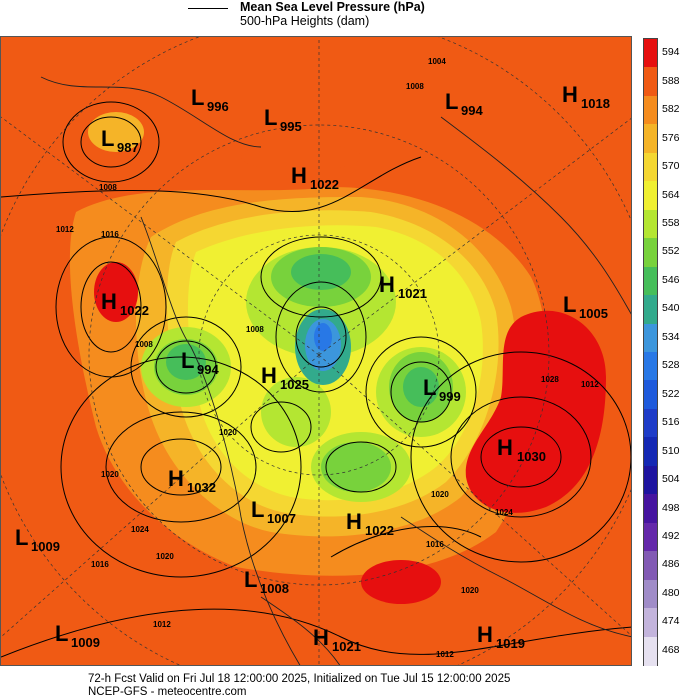 This screenshot has height=700, width=681. I want to click on isobar-label: 1024, so click(140, 529).